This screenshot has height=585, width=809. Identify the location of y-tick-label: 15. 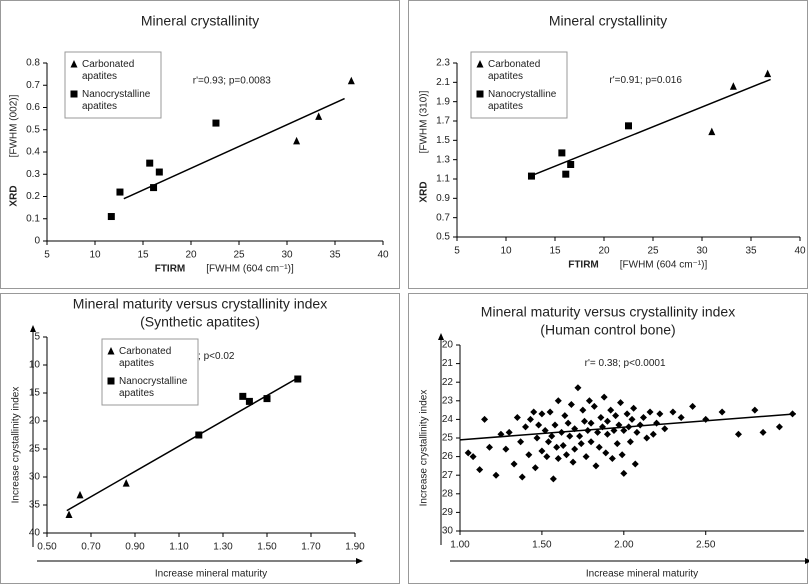
(35, 393).